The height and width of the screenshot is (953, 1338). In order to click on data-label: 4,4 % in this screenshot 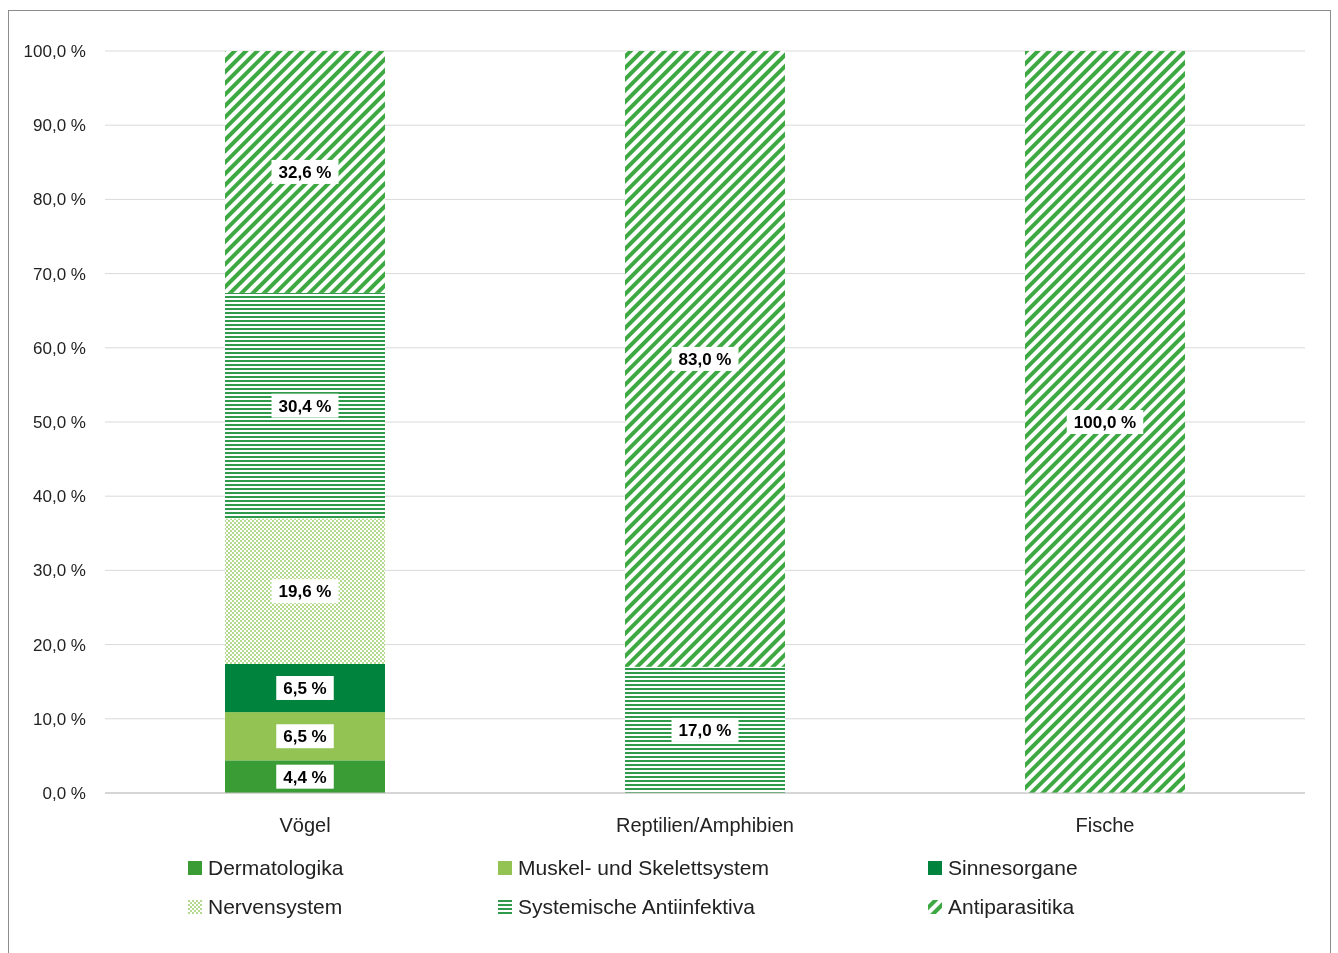, I will do `click(305, 777)`.